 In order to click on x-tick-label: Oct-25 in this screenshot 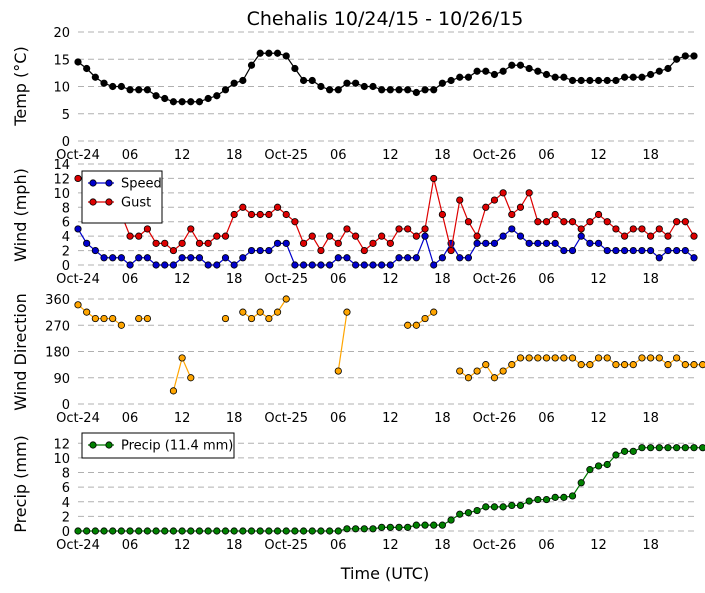, I will do `click(286, 545)`.